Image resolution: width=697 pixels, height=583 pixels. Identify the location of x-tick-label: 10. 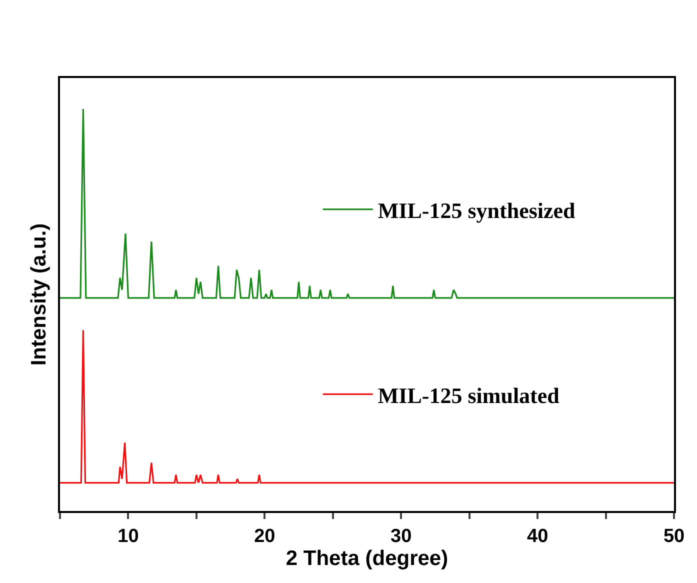
(128, 536).